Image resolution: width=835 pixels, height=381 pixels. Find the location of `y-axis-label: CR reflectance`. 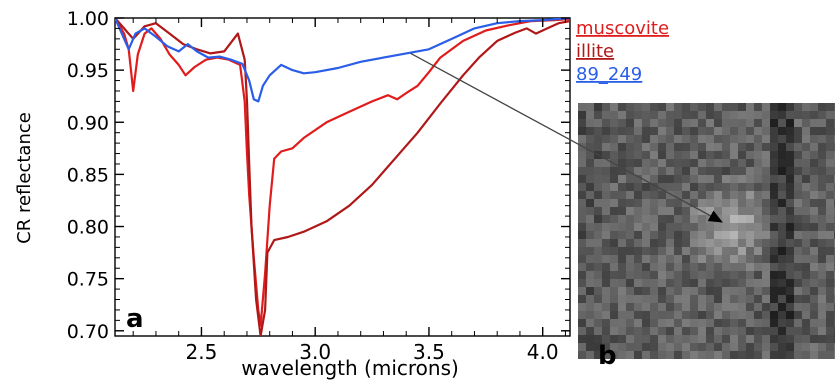

y-axis-label: CR reflectance is located at coordinates (24, 178).